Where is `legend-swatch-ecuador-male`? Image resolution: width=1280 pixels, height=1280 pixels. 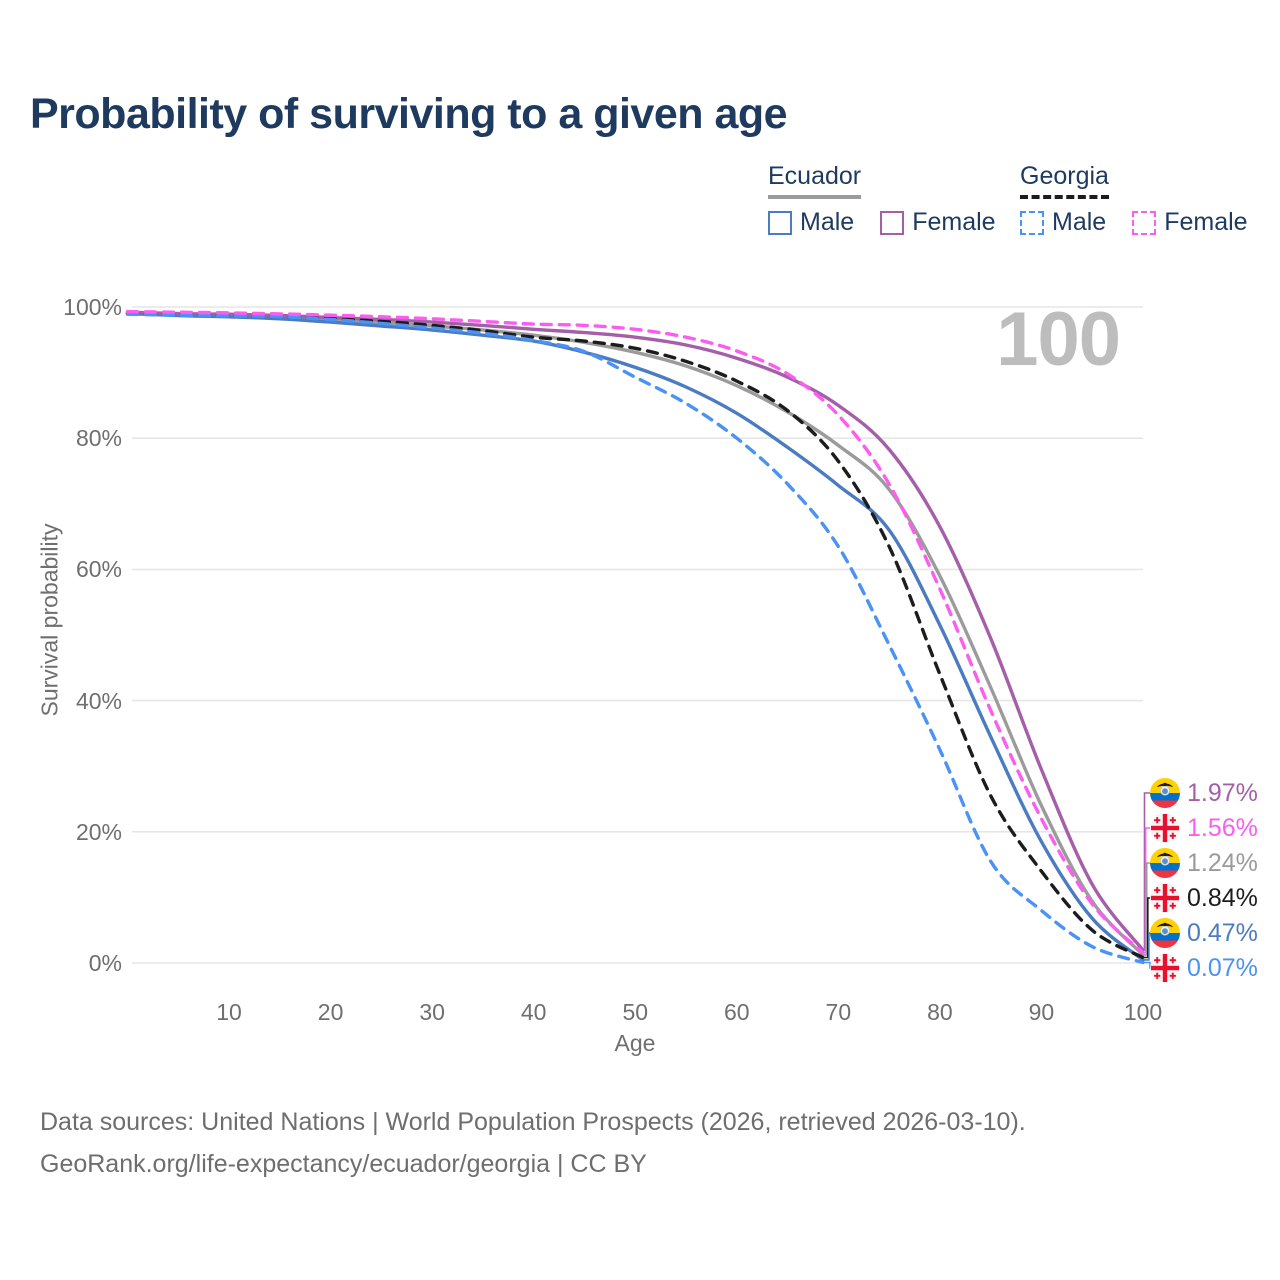 legend-swatch-ecuador-male is located at coordinates (780, 222).